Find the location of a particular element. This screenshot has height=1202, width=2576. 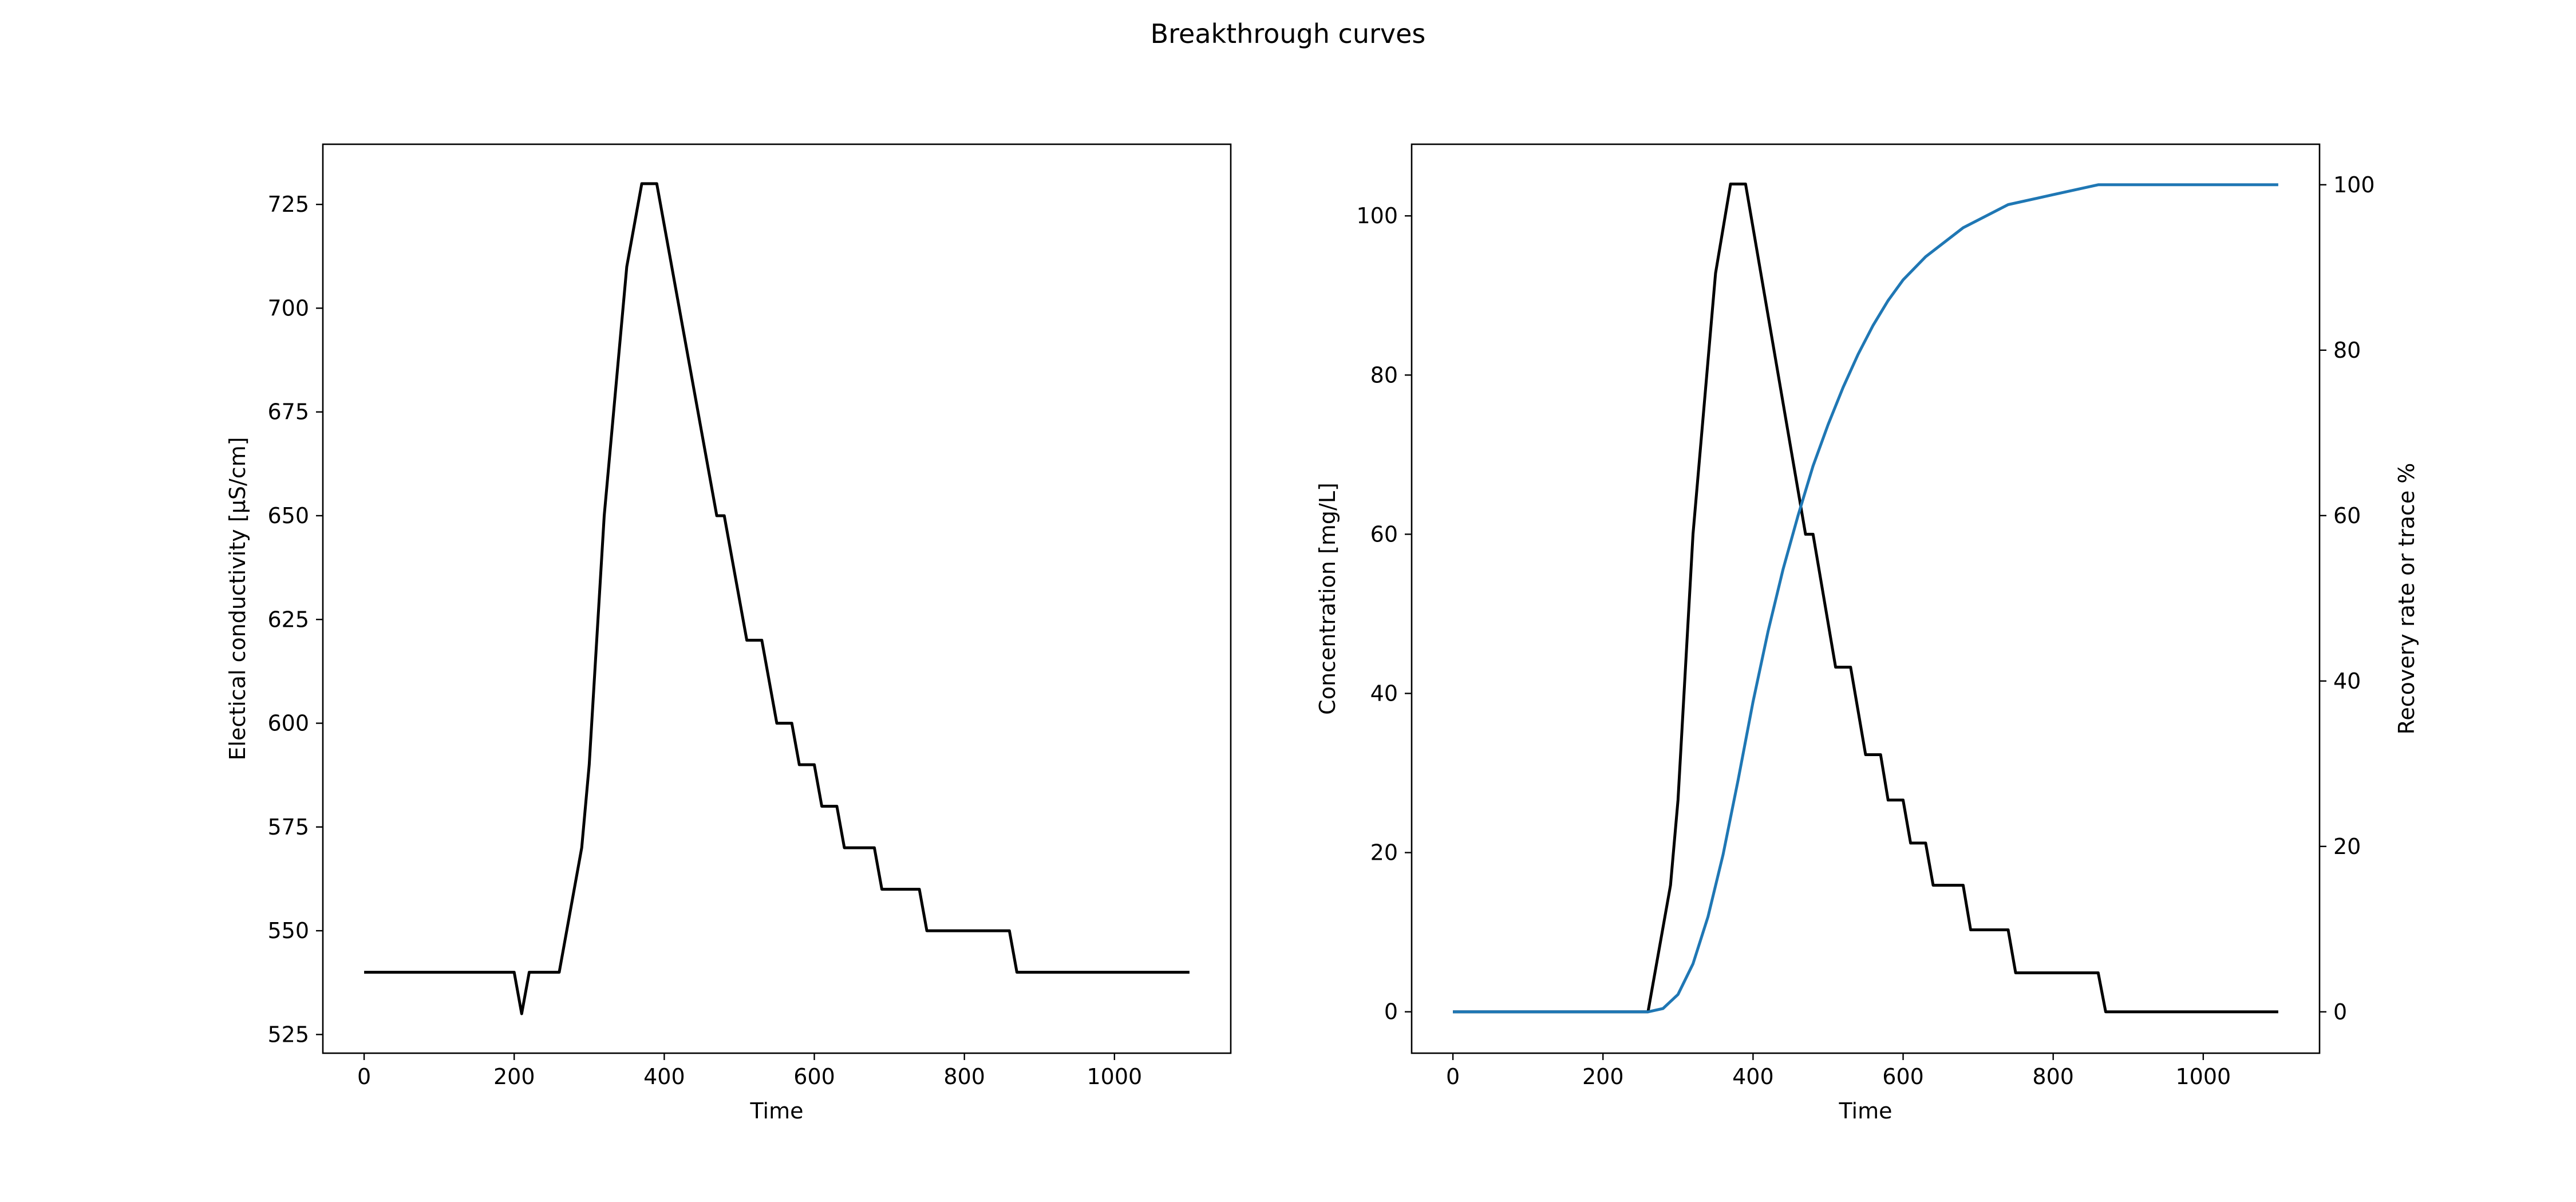

concentration-y-tick-label: 60 is located at coordinates (1384, 534).